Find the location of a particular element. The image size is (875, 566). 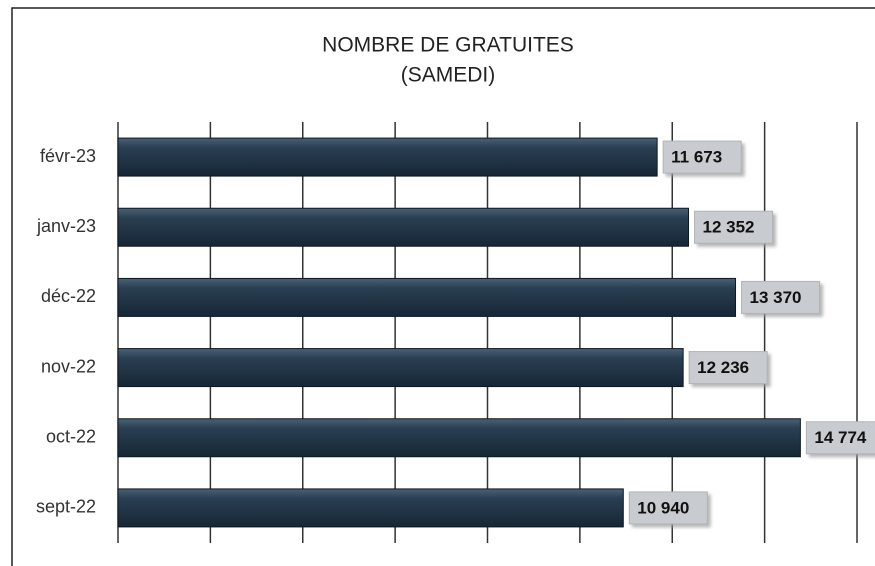

value-label: 11 673 is located at coordinates (696, 157).